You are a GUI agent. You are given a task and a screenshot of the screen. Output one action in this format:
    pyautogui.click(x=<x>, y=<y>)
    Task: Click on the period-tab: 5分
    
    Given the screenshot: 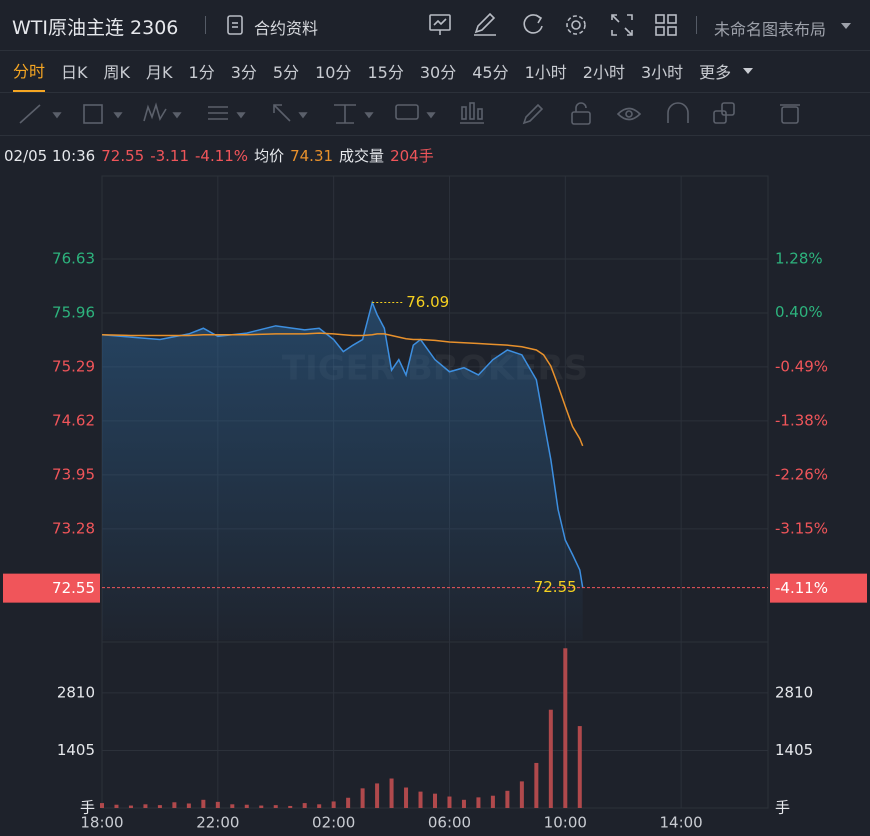 What is the action you would take?
    pyautogui.click(x=286, y=72)
    